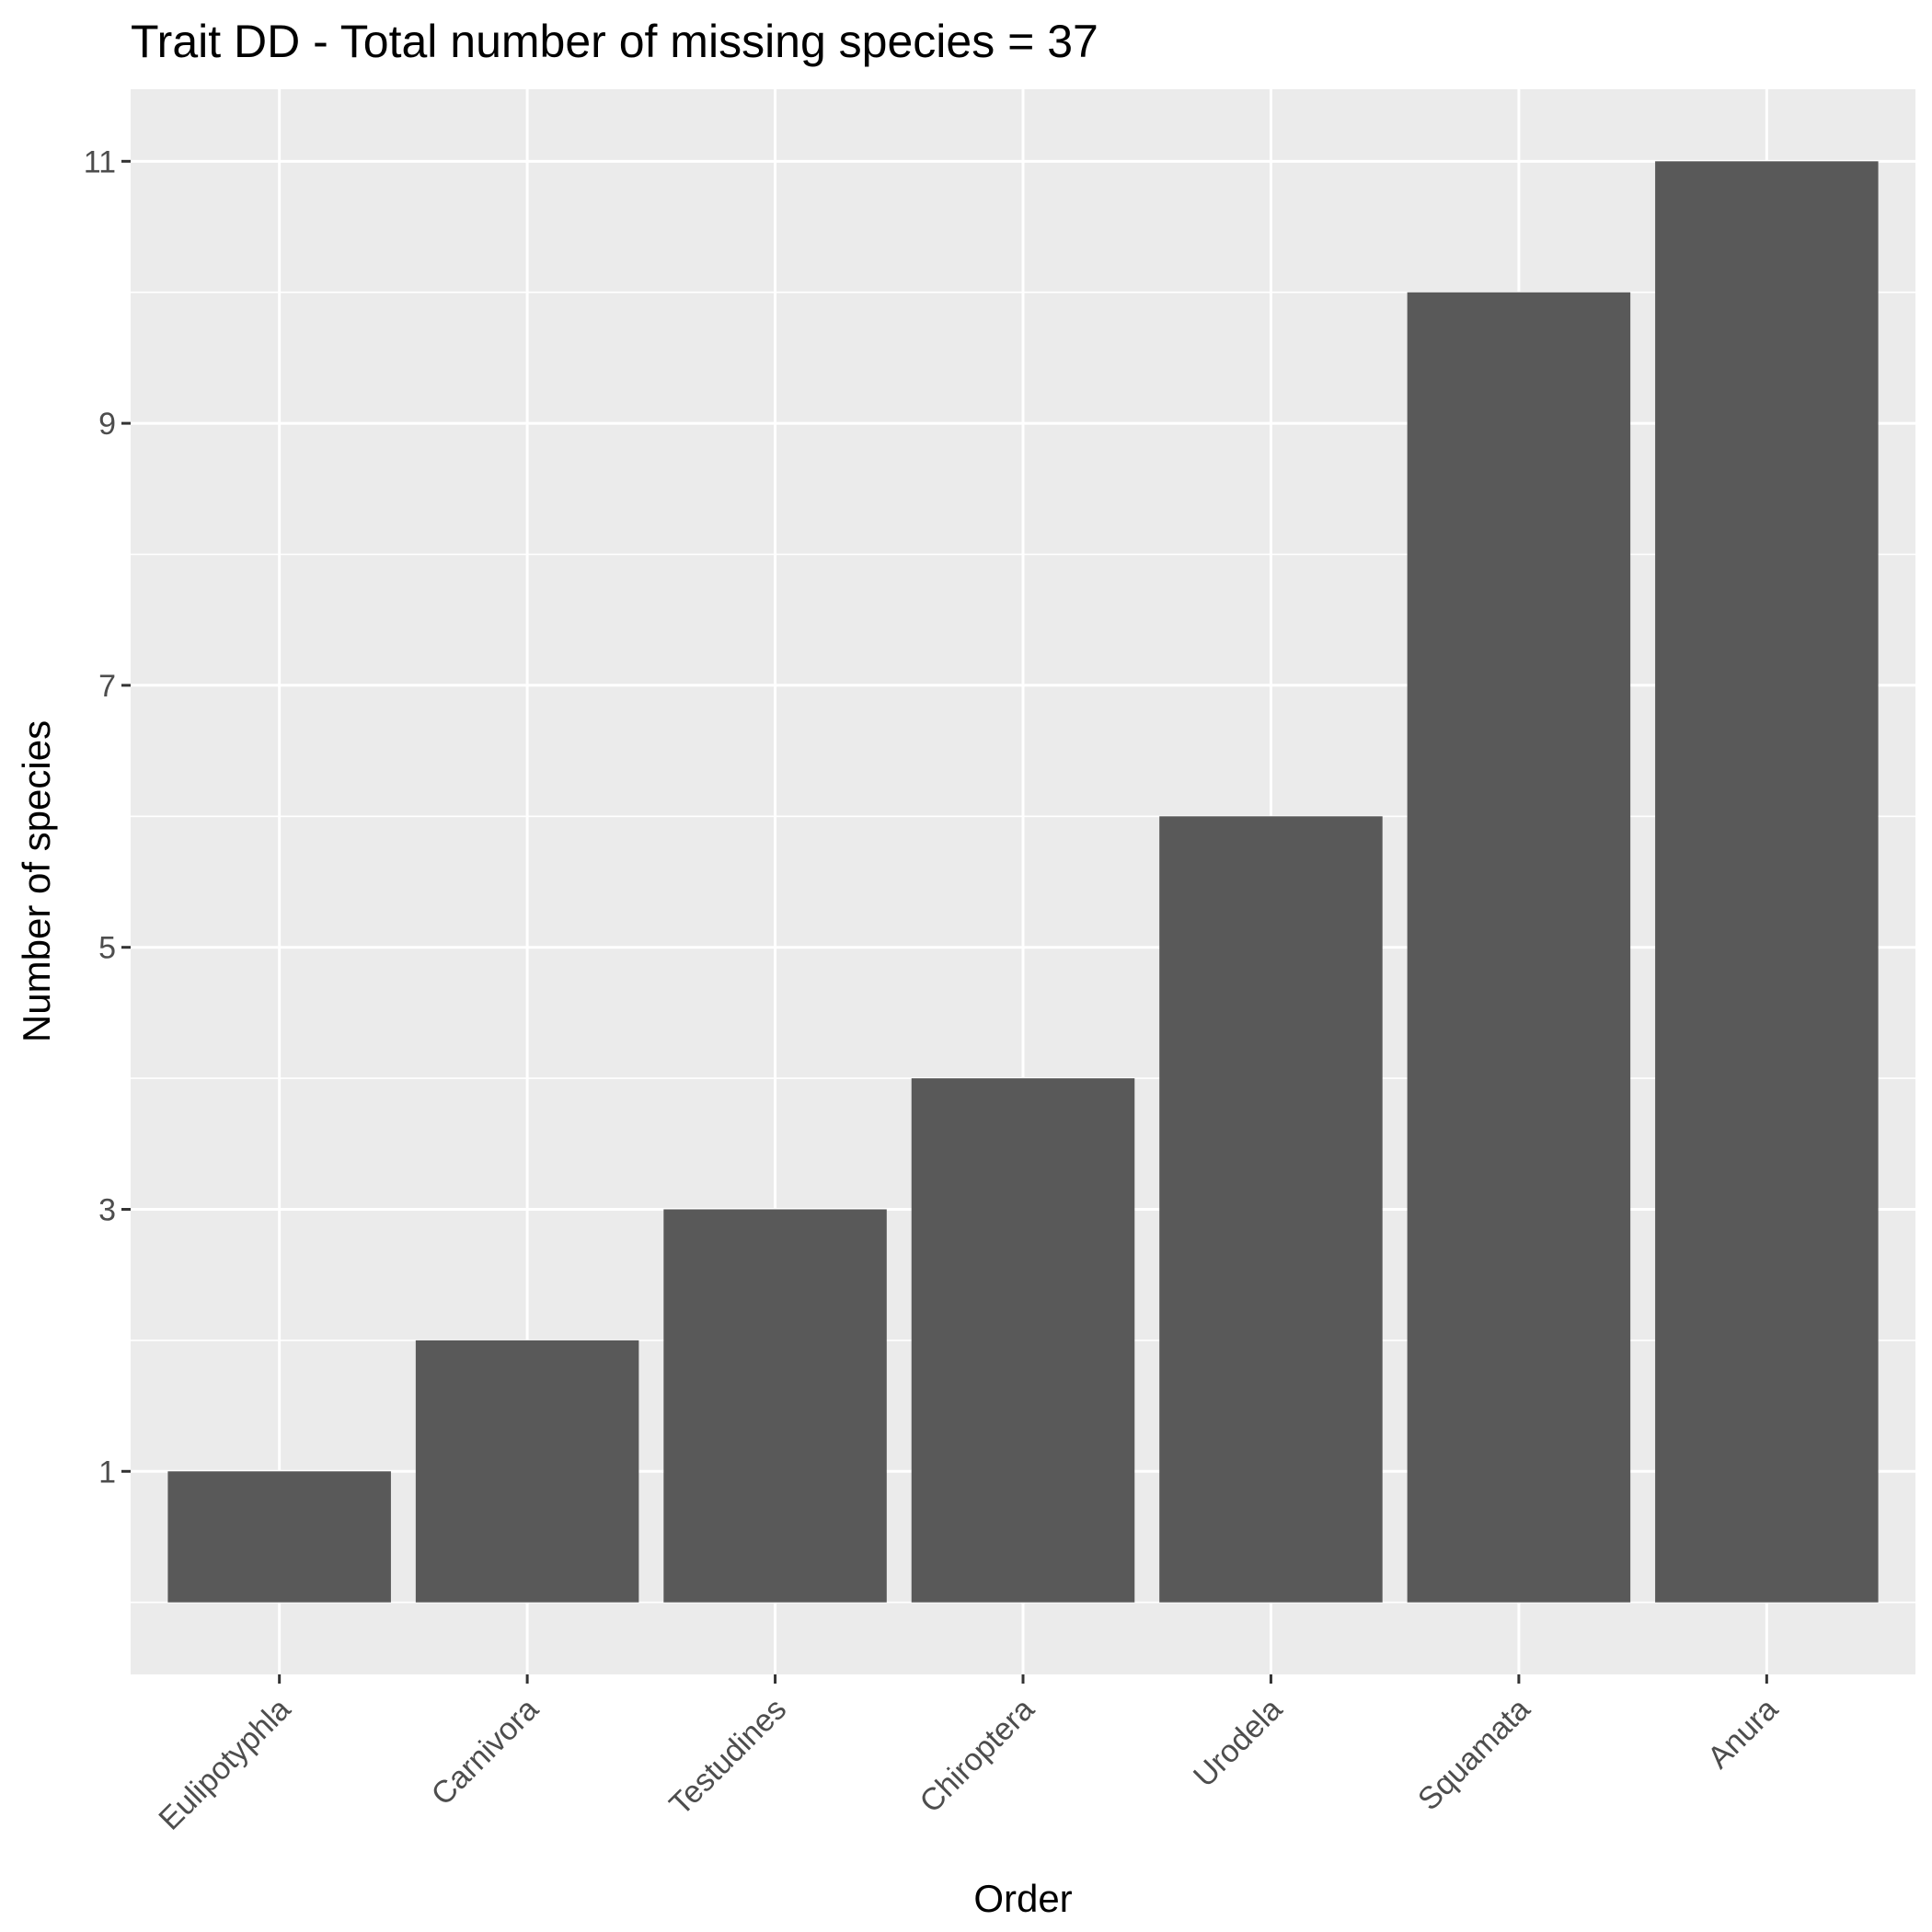  What do you see at coordinates (107, 816) in the screenshot?
I see `y-axis: 1 3 5 7 9 11` at bounding box center [107, 816].